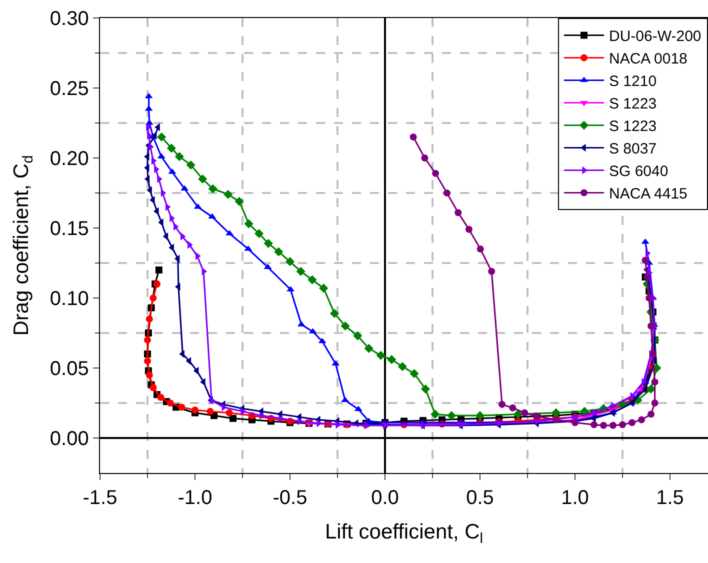  What do you see at coordinates (100, 498) in the screenshot?
I see `x-tick-label: -1.5` at bounding box center [100, 498].